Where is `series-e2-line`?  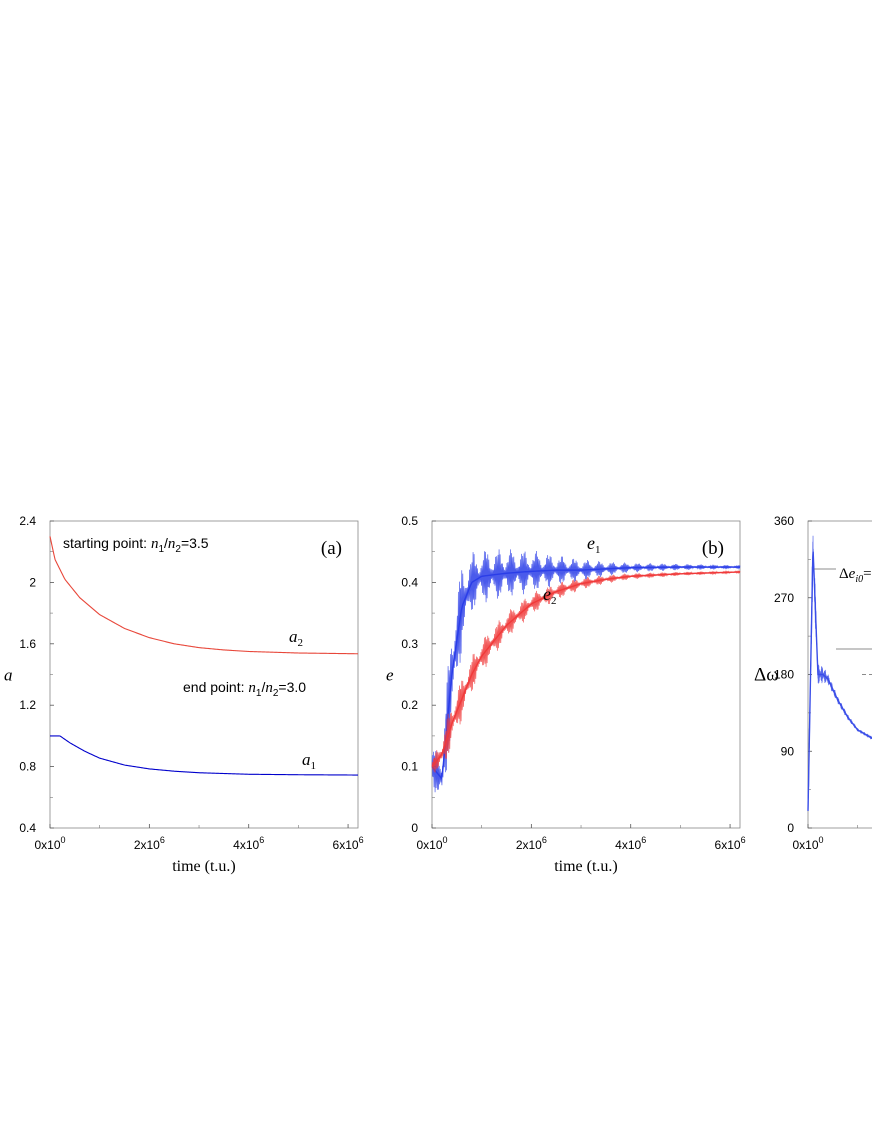 series-e2-line is located at coordinates (586, 671).